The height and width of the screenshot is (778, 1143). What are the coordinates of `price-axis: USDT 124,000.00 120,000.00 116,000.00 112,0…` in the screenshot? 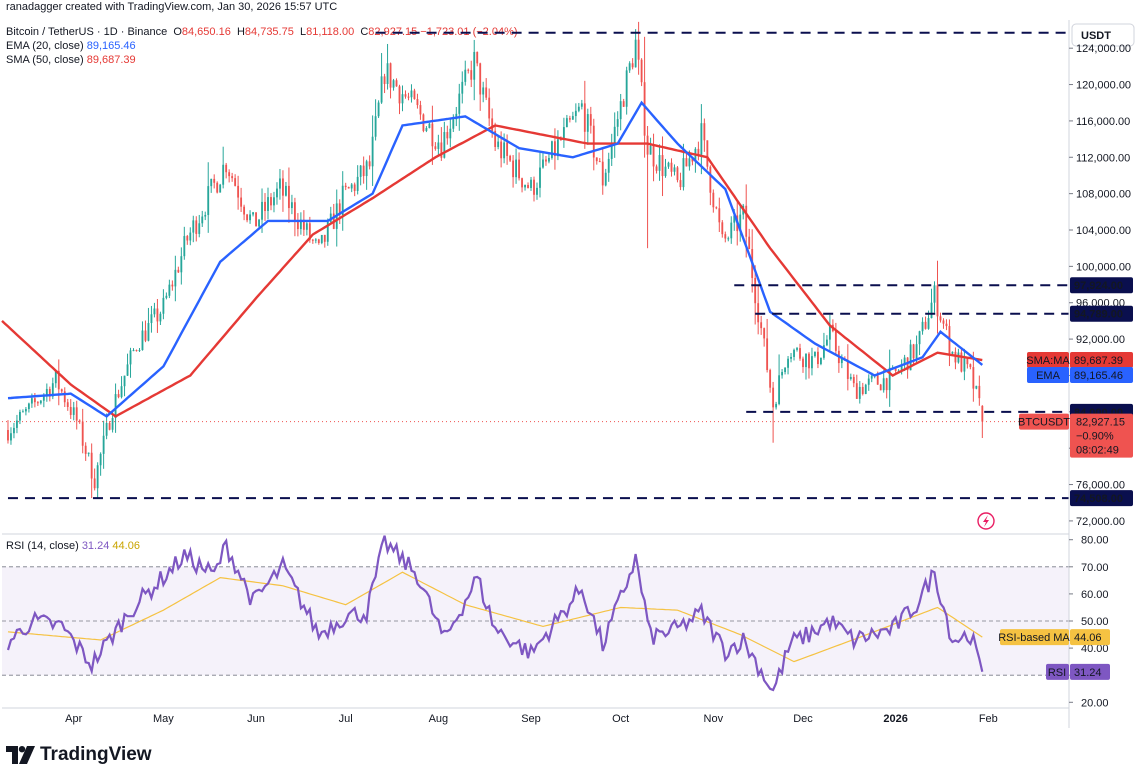 It's located at (1101, 374).